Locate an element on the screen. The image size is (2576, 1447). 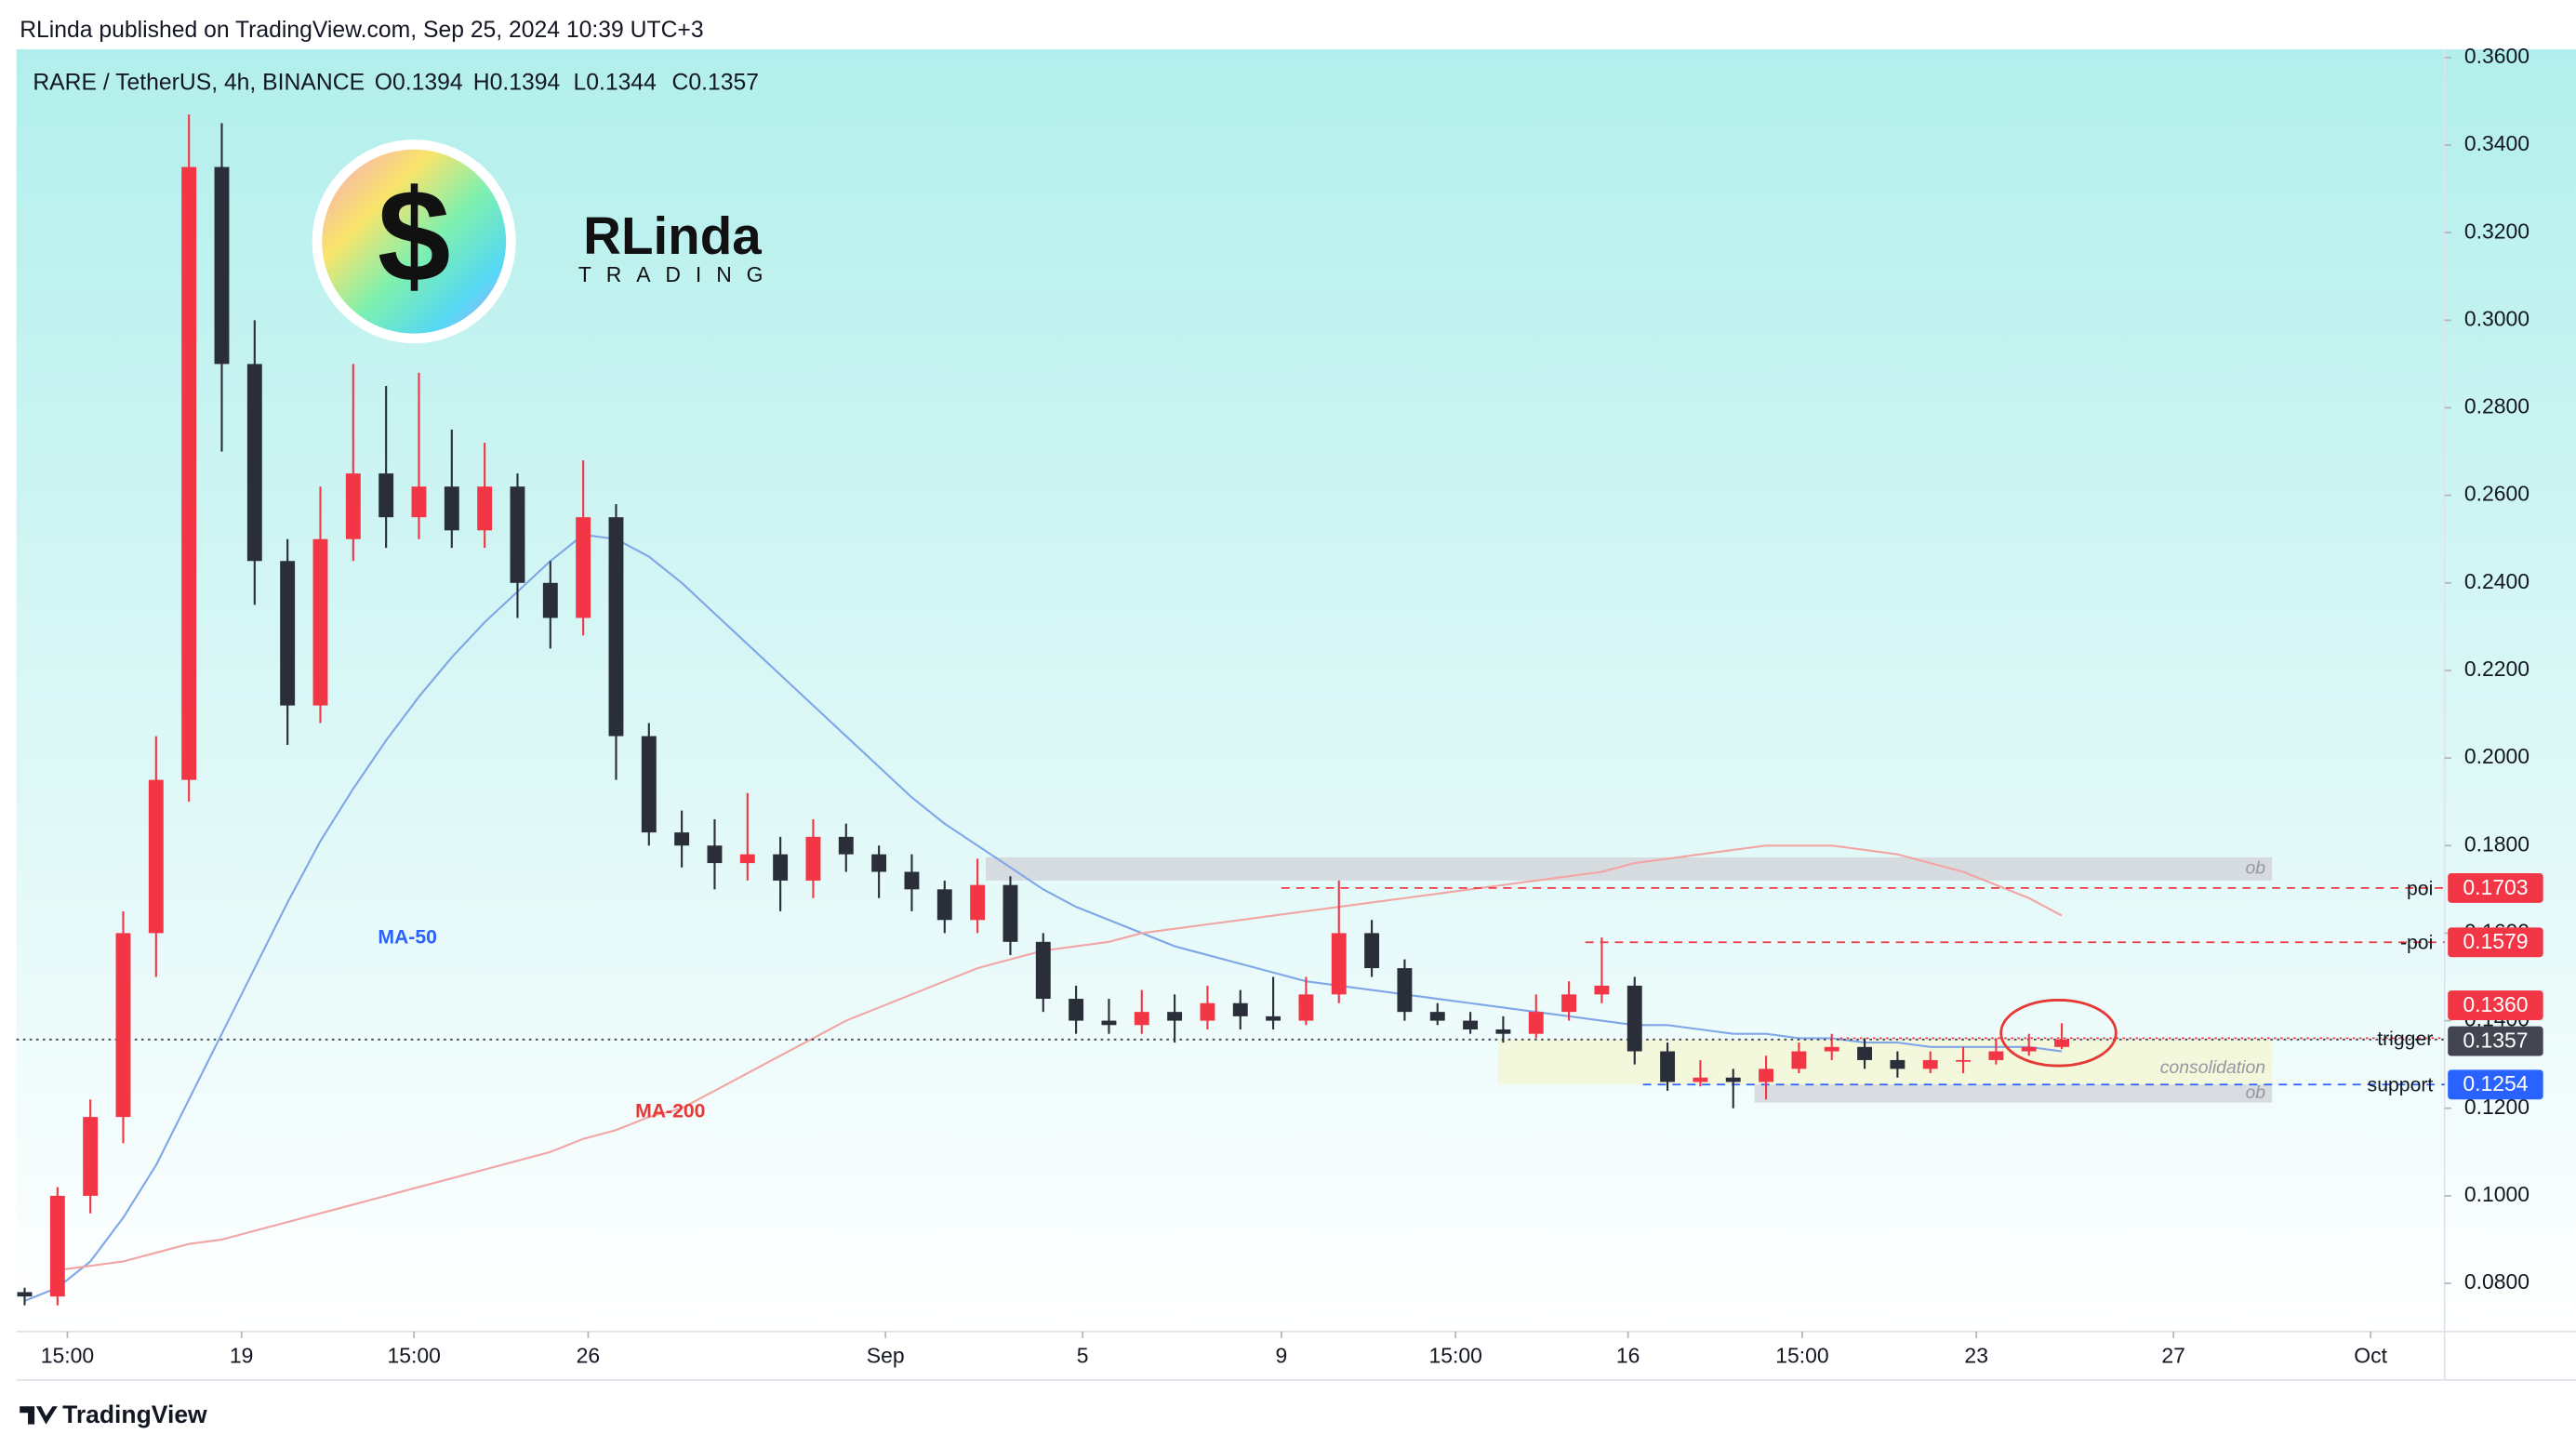
ma200-label: MA-200 is located at coordinates (670, 1112).